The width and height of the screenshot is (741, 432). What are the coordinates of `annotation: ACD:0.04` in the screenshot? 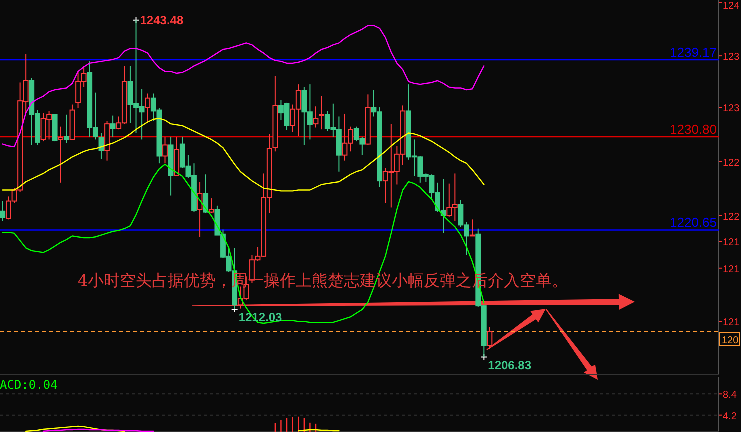 It's located at (29, 385).